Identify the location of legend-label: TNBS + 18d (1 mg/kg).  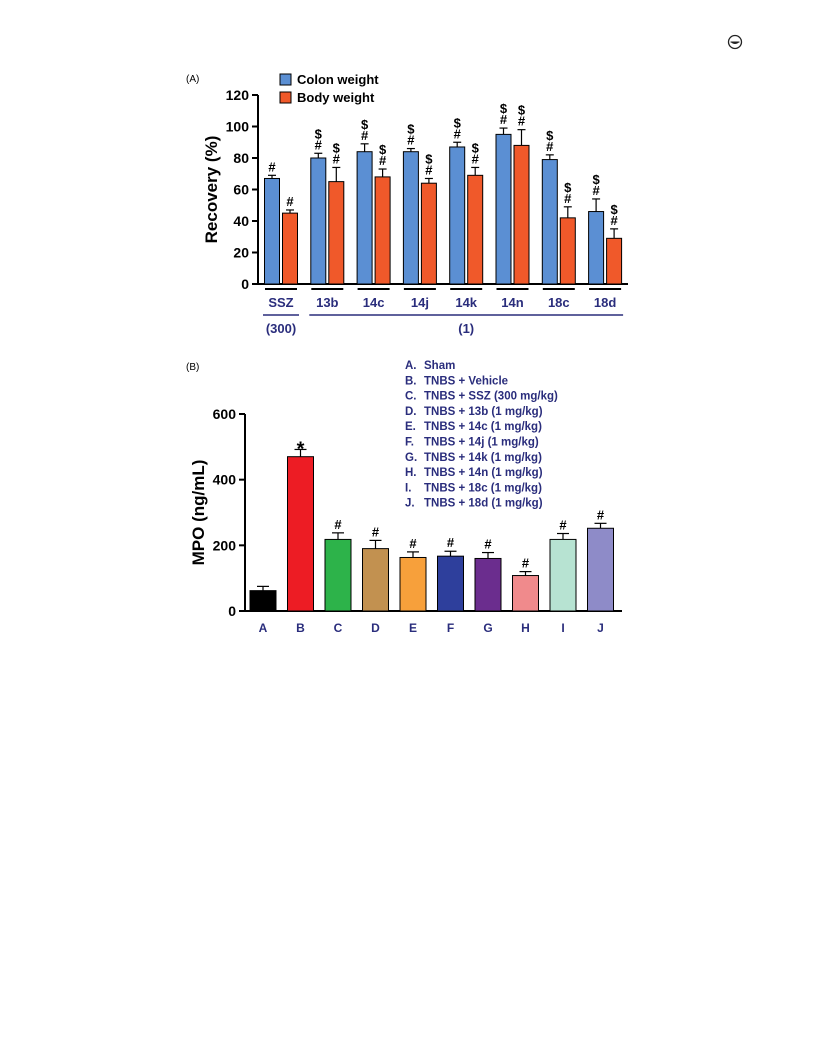
(483, 504).